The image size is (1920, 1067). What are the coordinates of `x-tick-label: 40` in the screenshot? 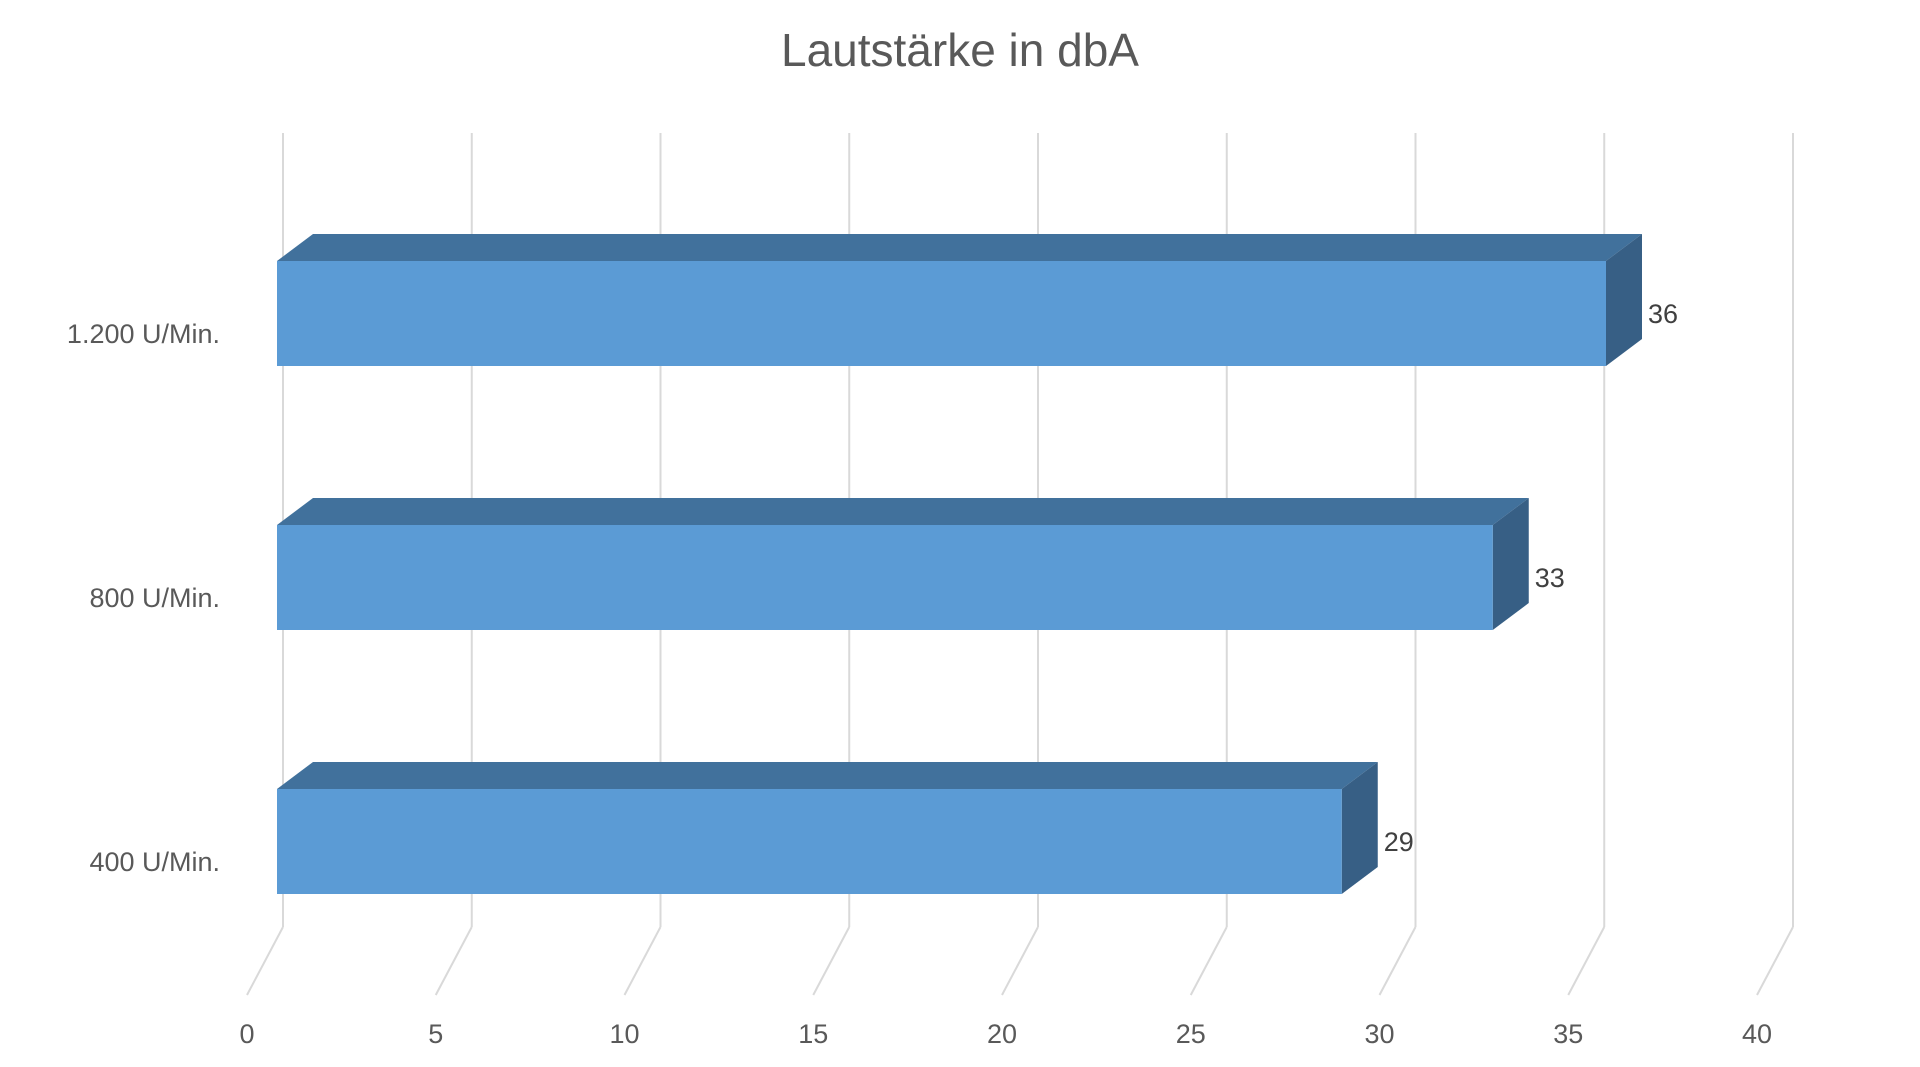 It's located at (1757, 1034).